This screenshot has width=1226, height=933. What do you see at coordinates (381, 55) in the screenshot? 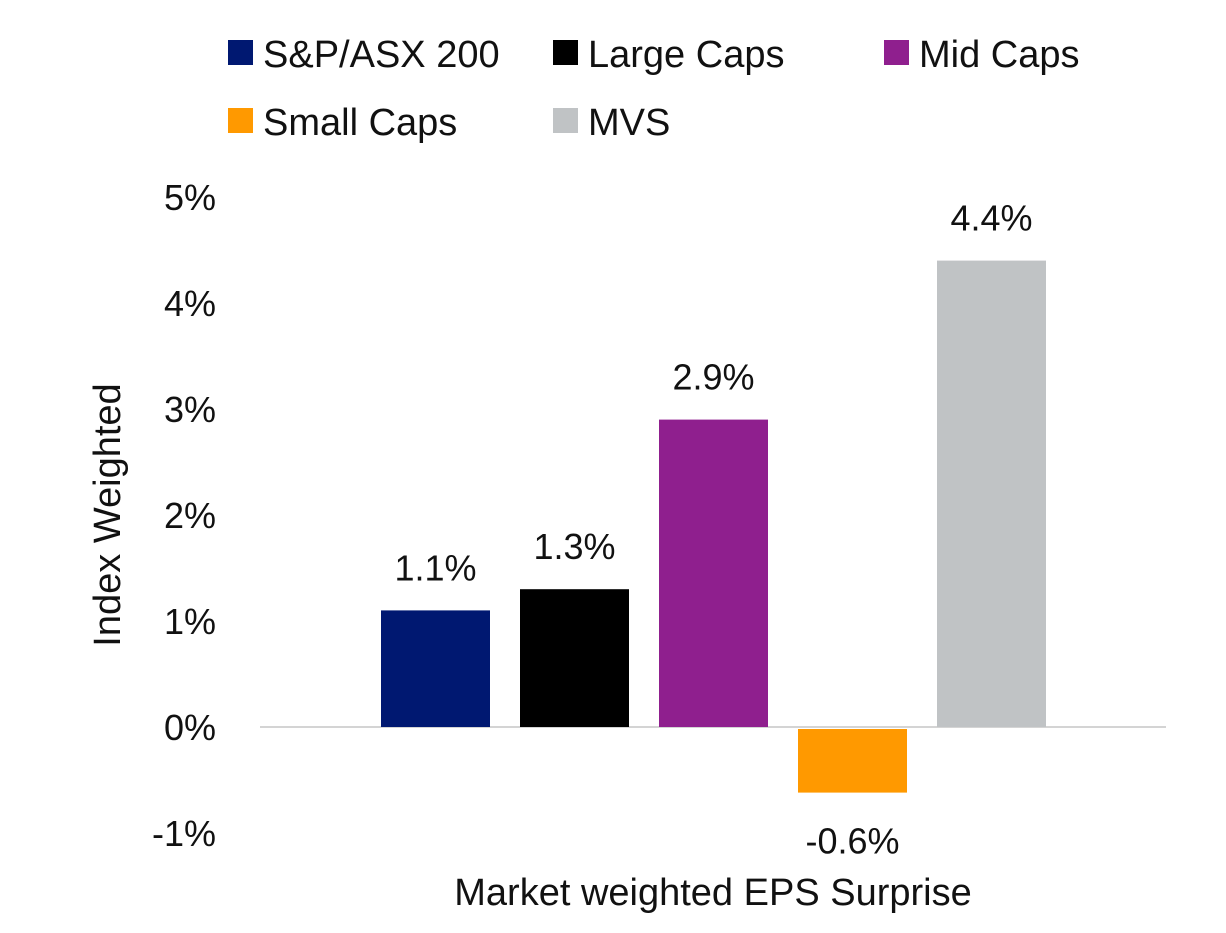
I see `legend-label-s-p-asx-200: S&P/ASX 200` at bounding box center [381, 55].